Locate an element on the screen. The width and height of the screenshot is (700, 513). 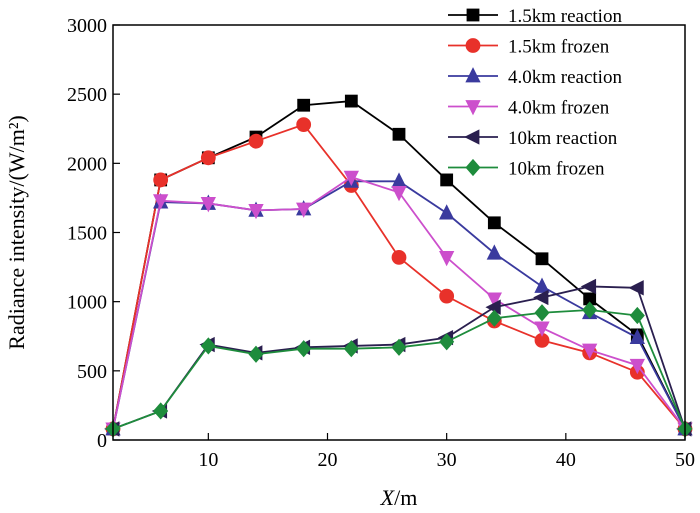
x-tick-label: 40 is located at coordinates (566, 460).